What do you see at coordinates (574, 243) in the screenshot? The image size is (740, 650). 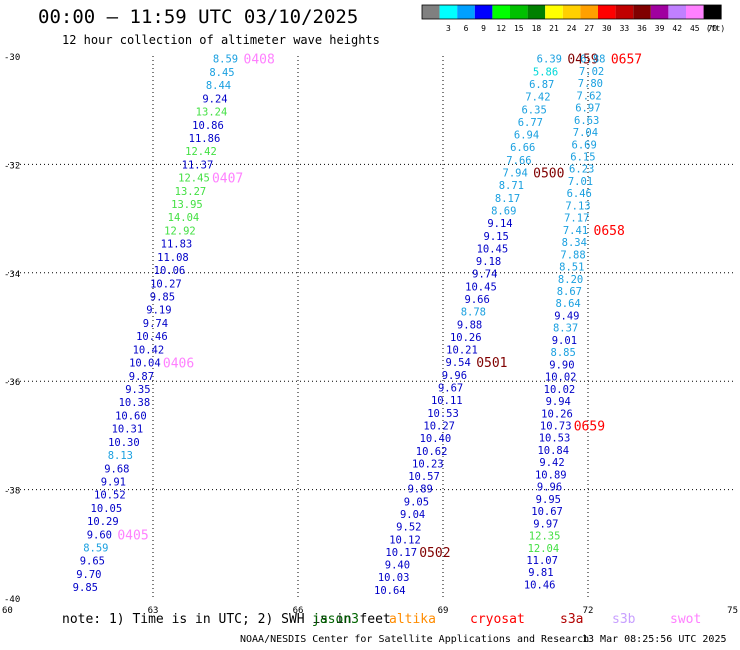 I see `wave-height-label: 8.34` at bounding box center [574, 243].